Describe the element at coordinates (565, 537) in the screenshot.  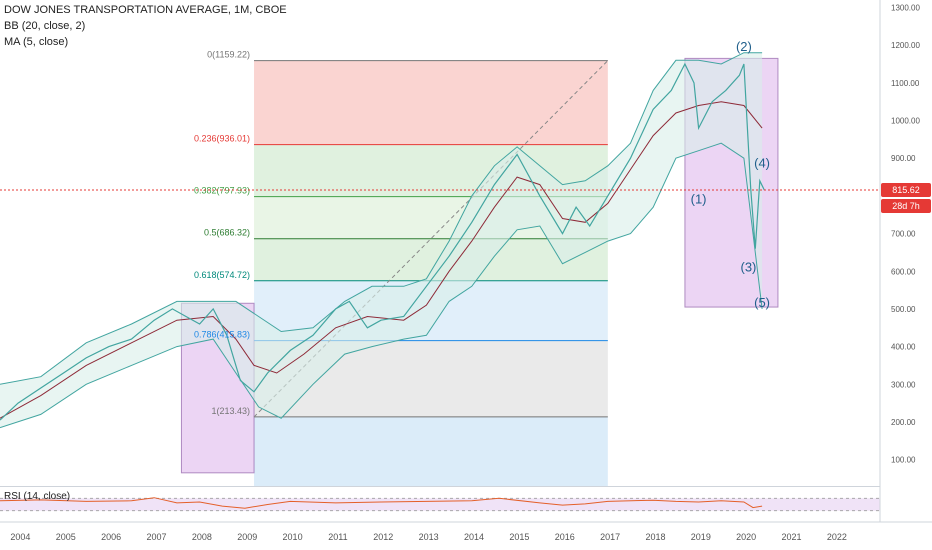
I see `time-tick-label: 2016` at that location.